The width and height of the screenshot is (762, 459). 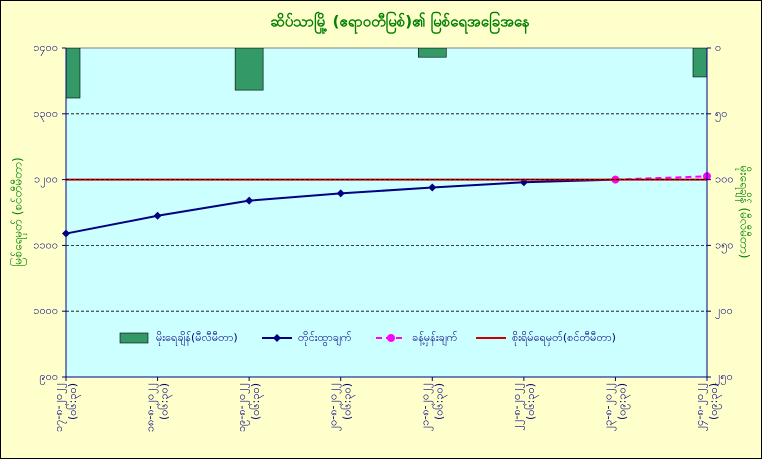 I want to click on y2-tick-label: ၀, so click(x=718, y=47).